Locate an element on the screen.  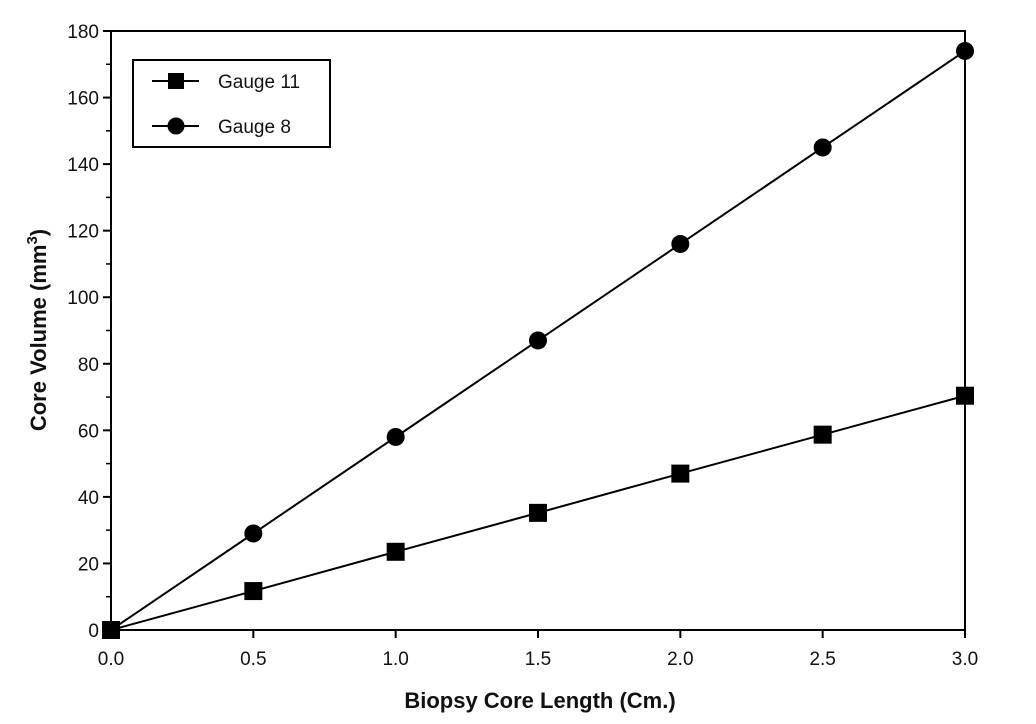
legend: Gauge 11 Gauge 8 is located at coordinates (231, 103).